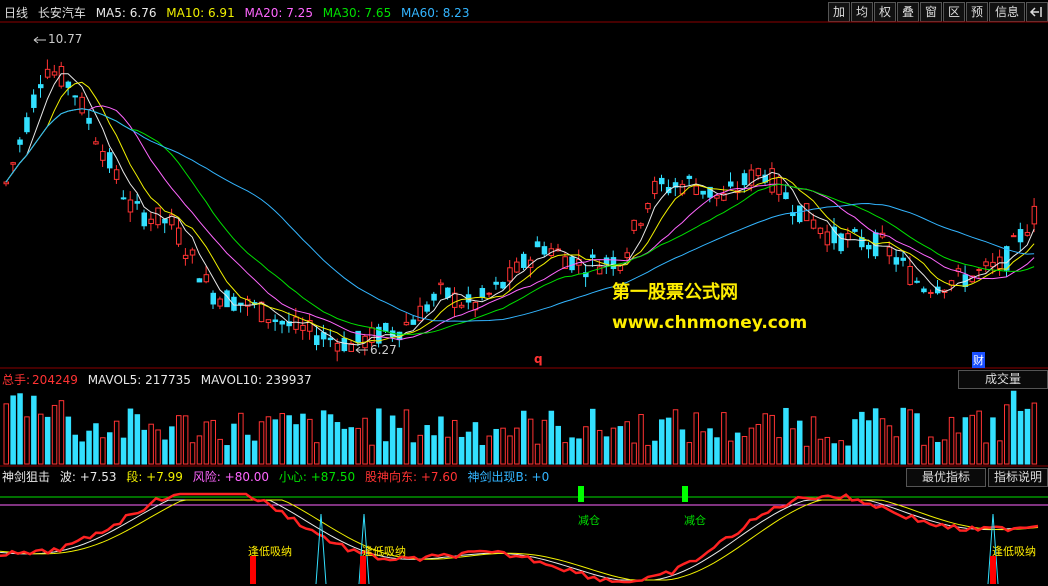  What do you see at coordinates (931, 12) in the screenshot?
I see `window-button: 窗` at bounding box center [931, 12].